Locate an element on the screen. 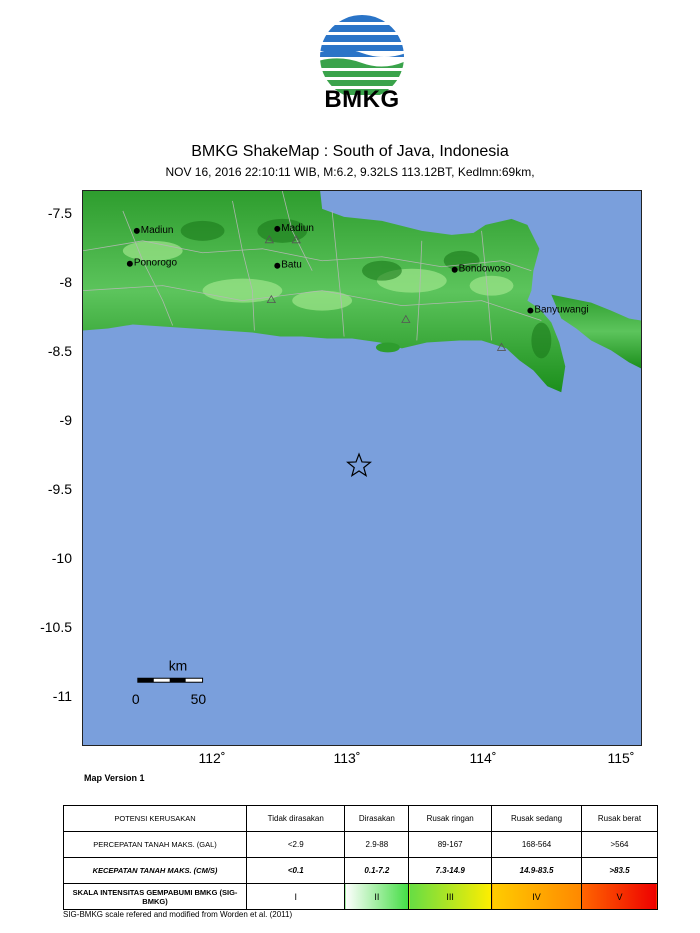 This screenshot has width=700, height=933. intensity-swatch: I is located at coordinates (295, 896).